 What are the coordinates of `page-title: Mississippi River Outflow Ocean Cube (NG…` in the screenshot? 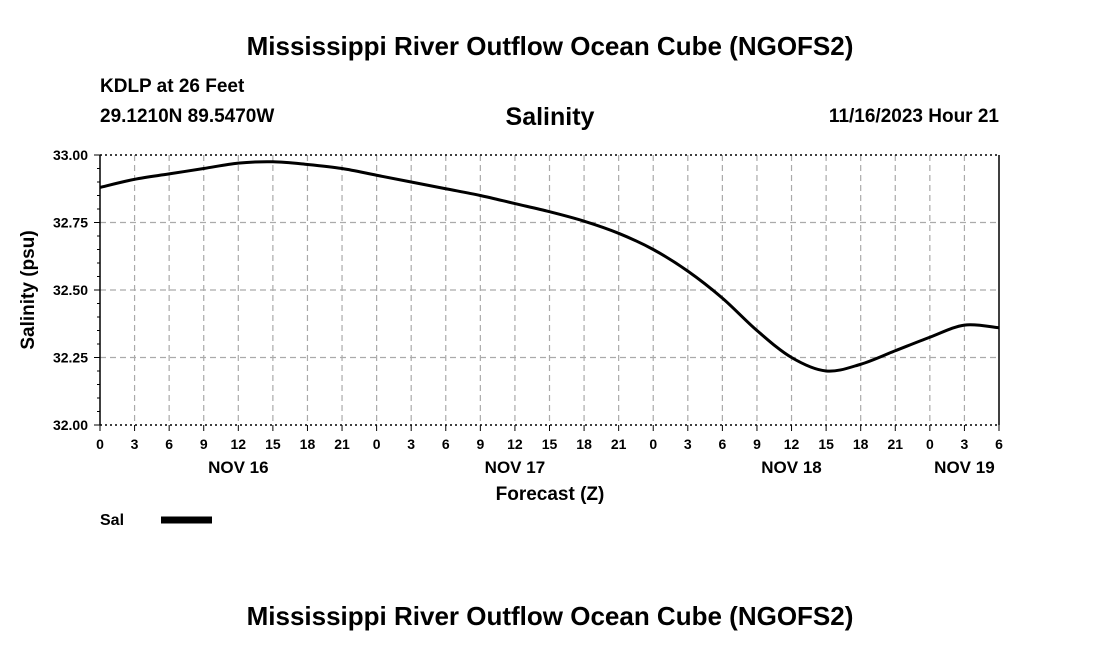 It's located at (550, 46).